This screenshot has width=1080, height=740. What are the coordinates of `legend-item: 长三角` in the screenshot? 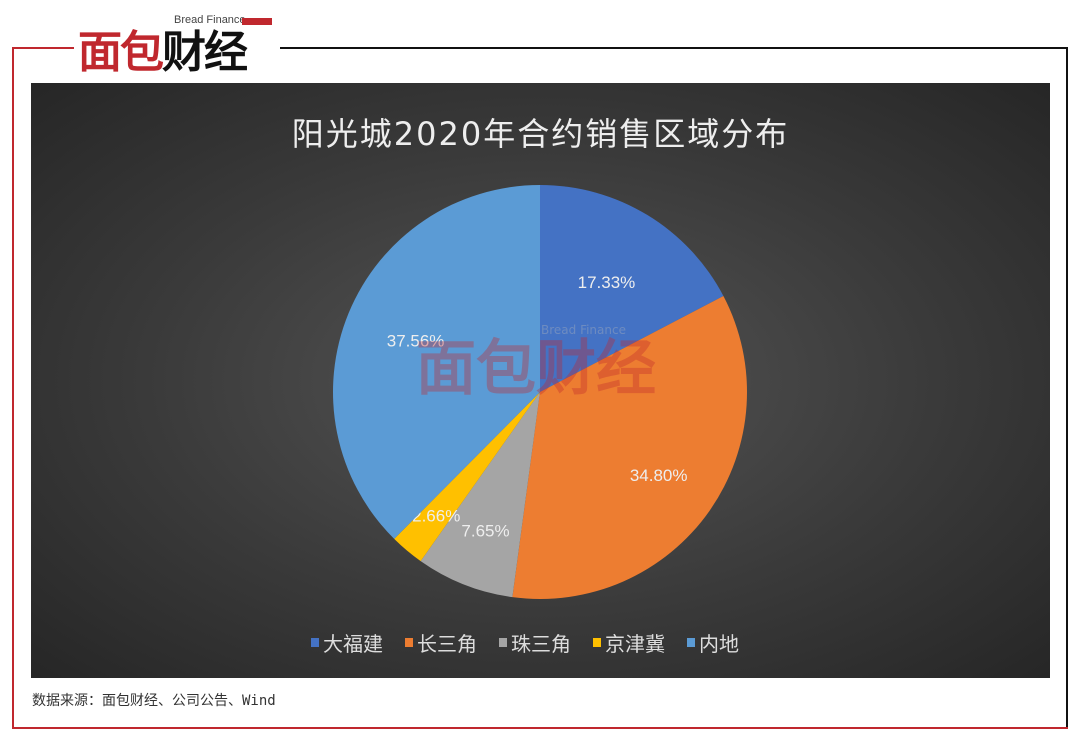 It's located at (441, 642).